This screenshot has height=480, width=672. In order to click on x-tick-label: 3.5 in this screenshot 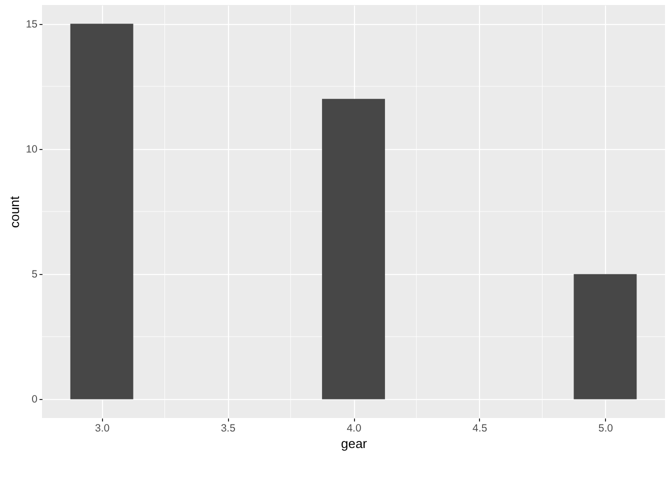, I will do `click(228, 428)`.